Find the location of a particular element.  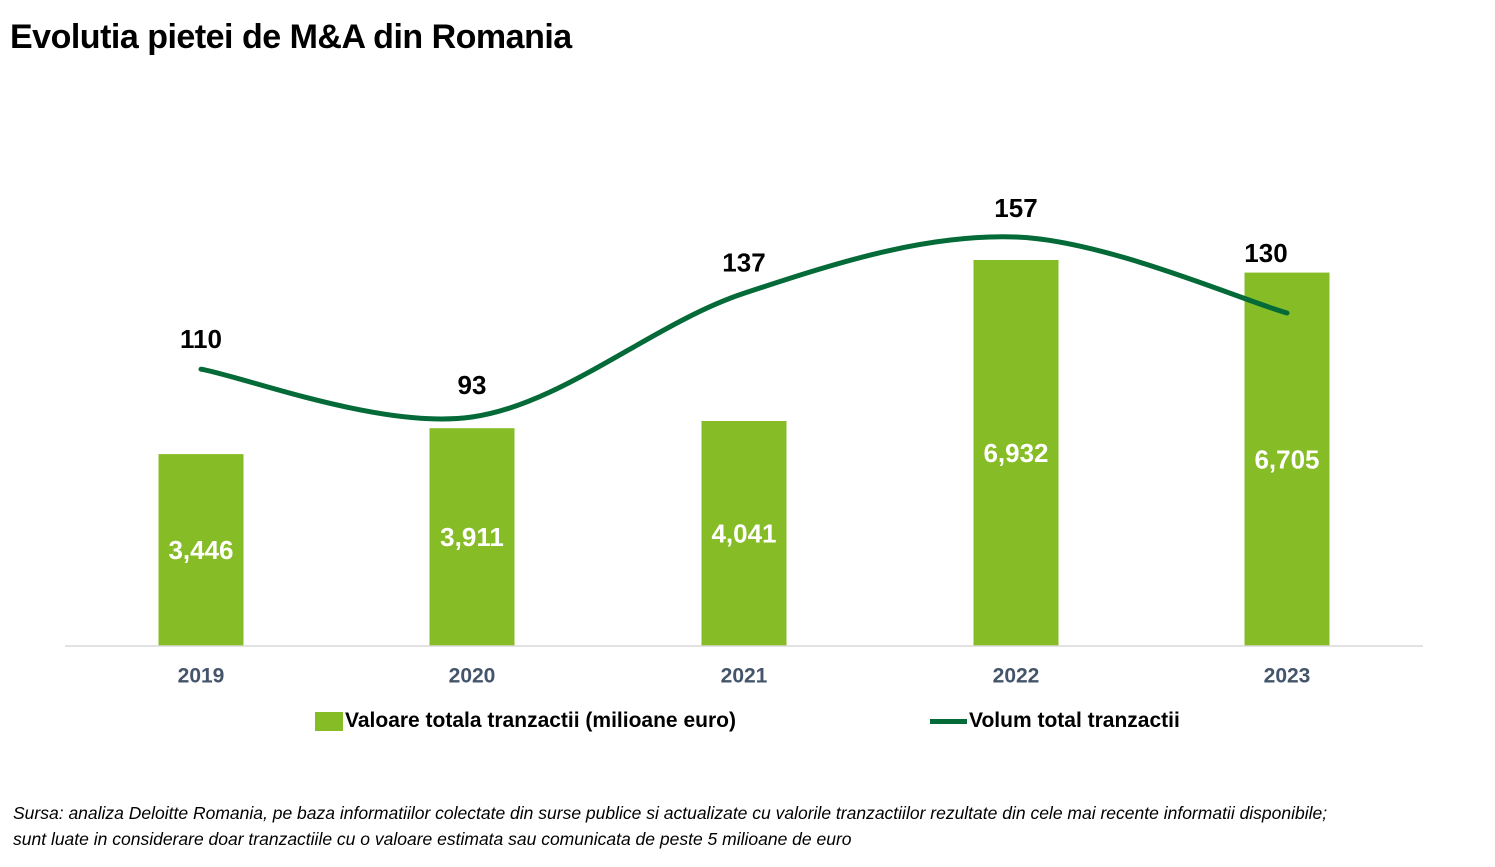

bar-2022 is located at coordinates (1016, 453).